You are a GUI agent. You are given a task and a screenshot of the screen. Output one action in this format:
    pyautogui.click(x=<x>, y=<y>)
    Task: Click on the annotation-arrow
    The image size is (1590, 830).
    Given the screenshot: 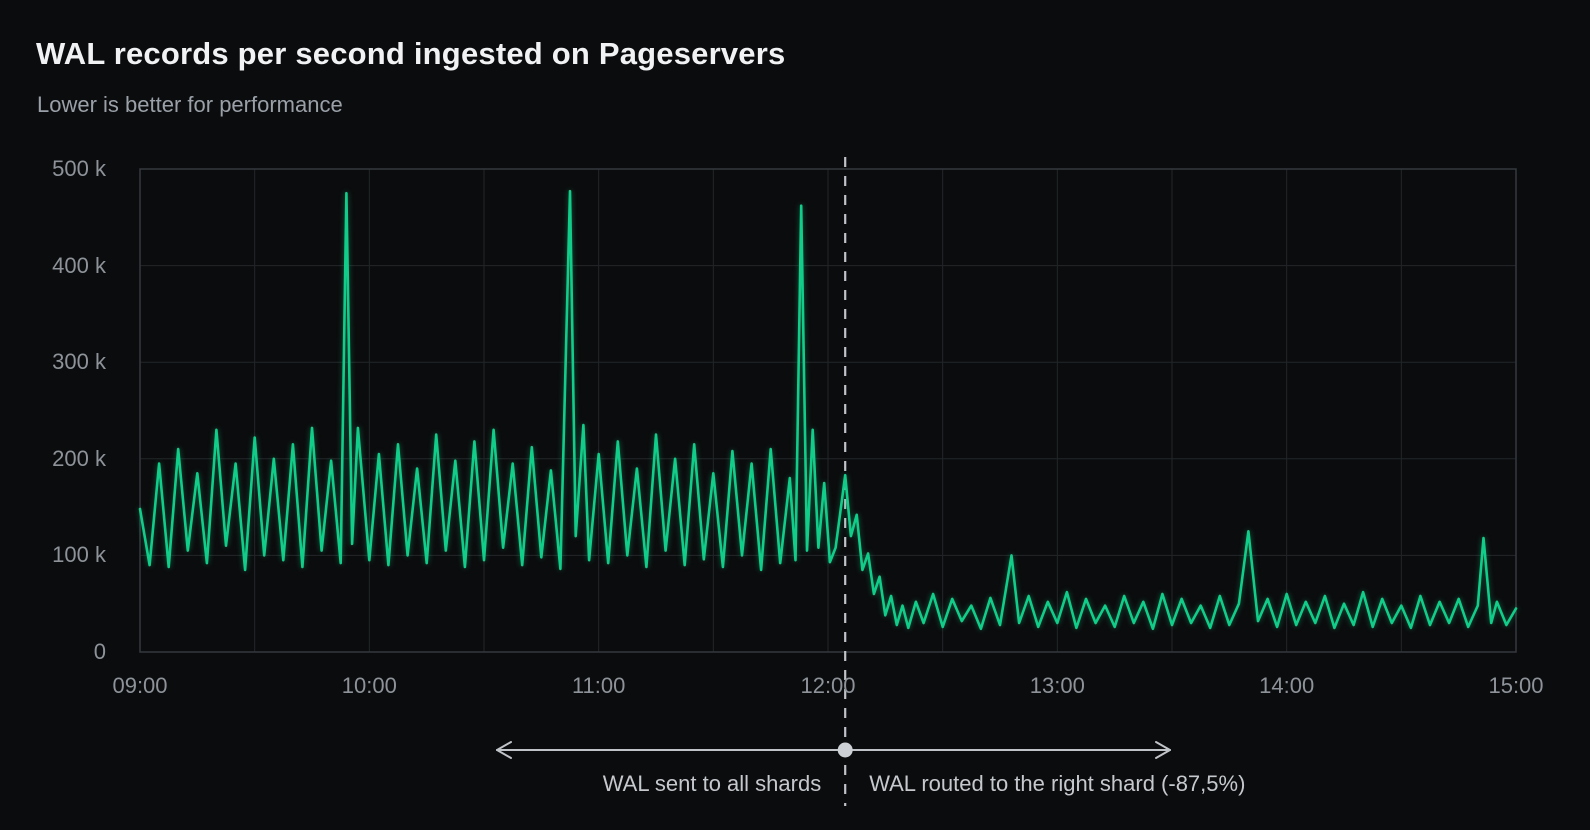 What is the action you would take?
    pyautogui.click(x=833, y=750)
    